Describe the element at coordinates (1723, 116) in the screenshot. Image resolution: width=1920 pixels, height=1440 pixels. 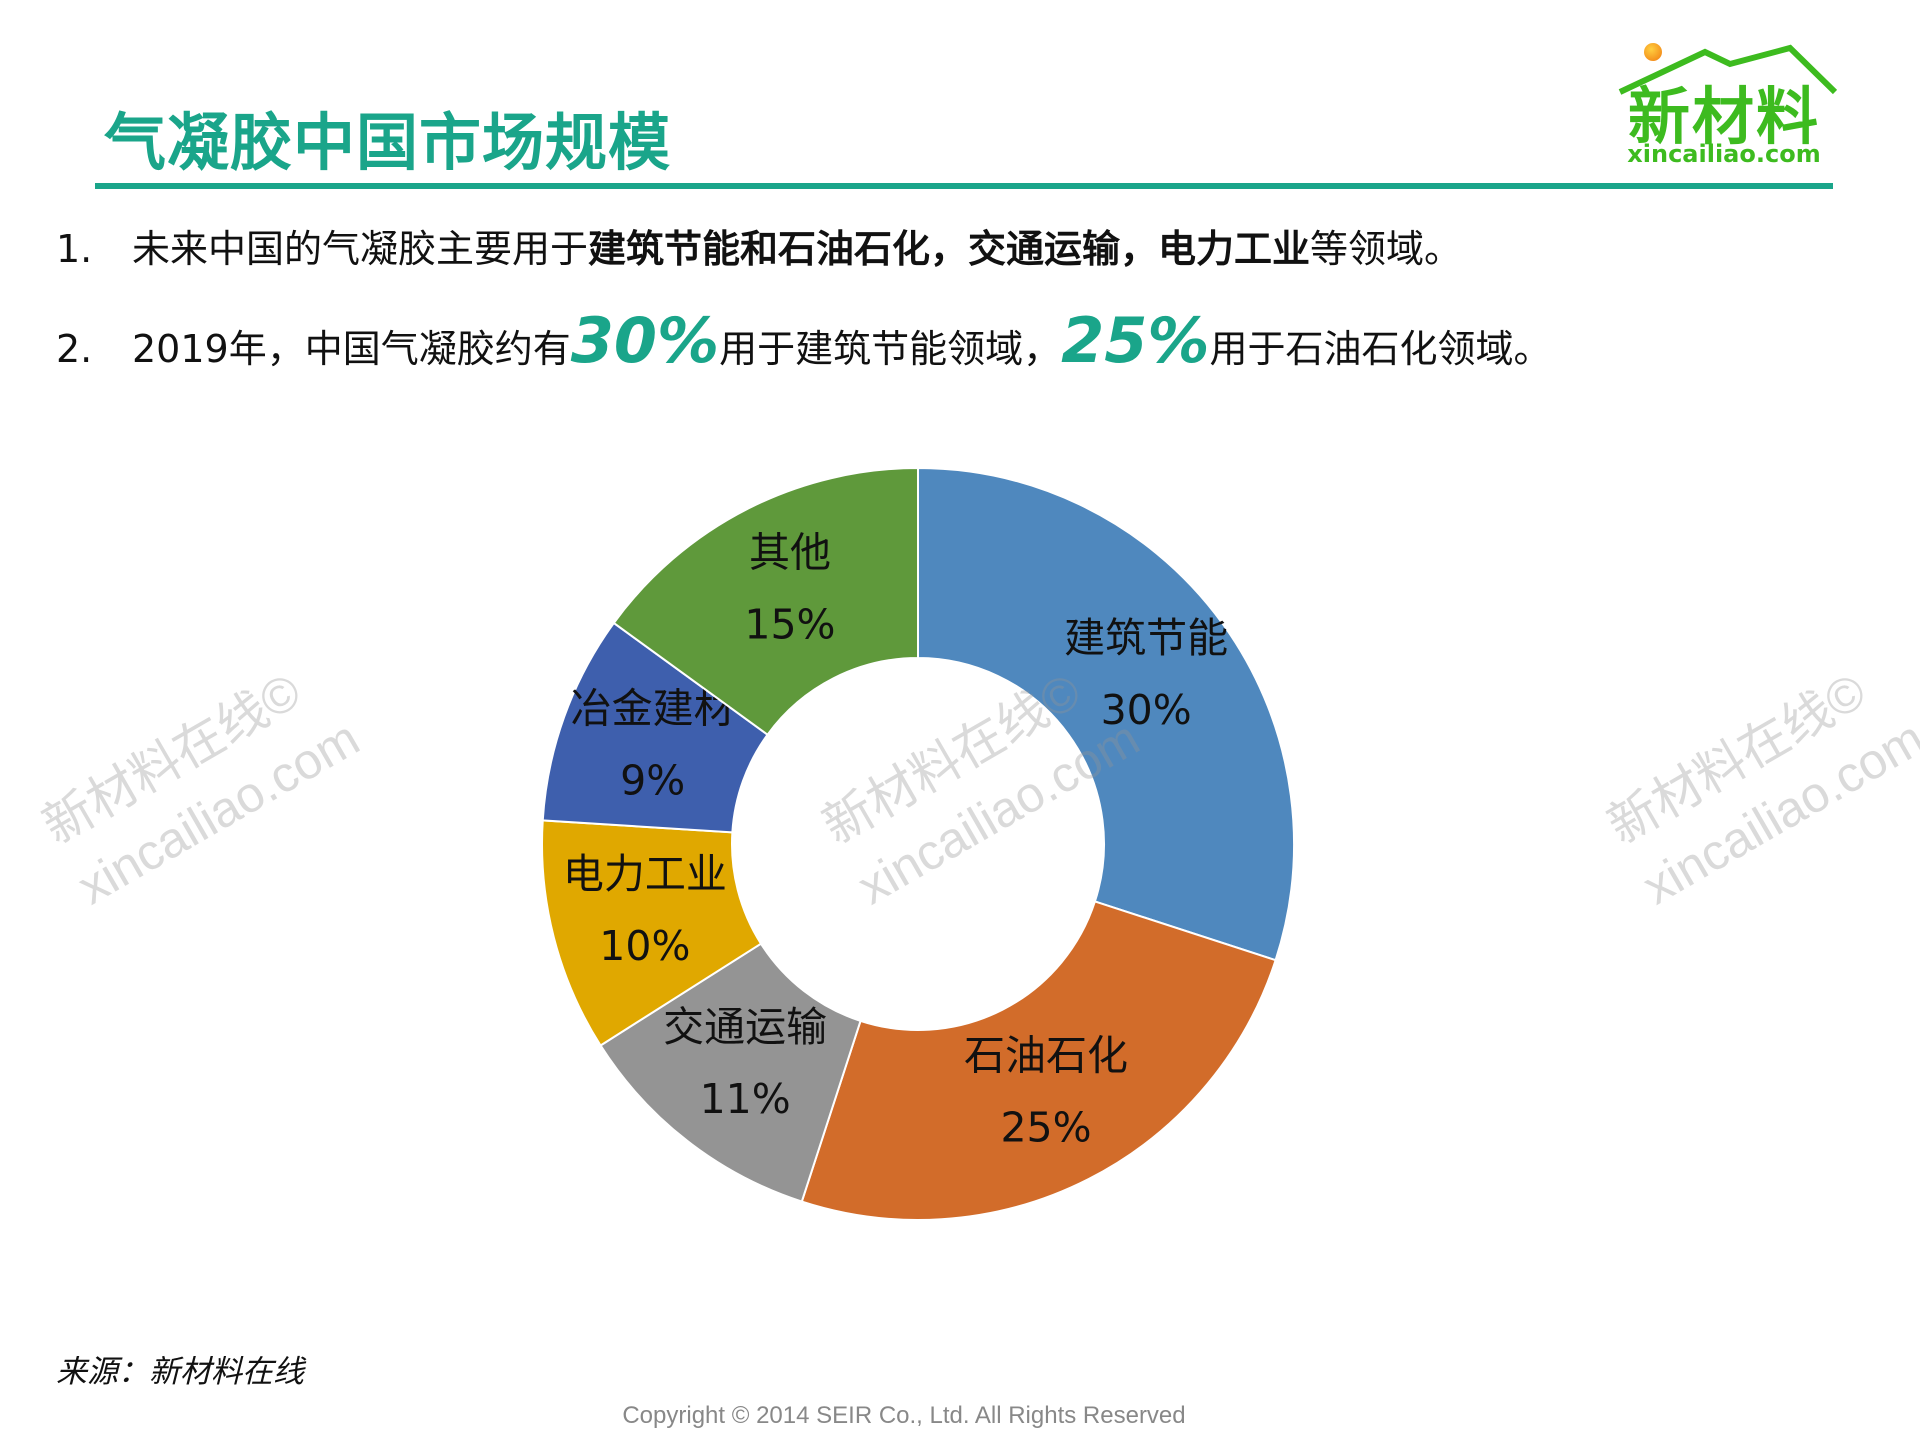
I see `logo-name: 新材料` at that location.